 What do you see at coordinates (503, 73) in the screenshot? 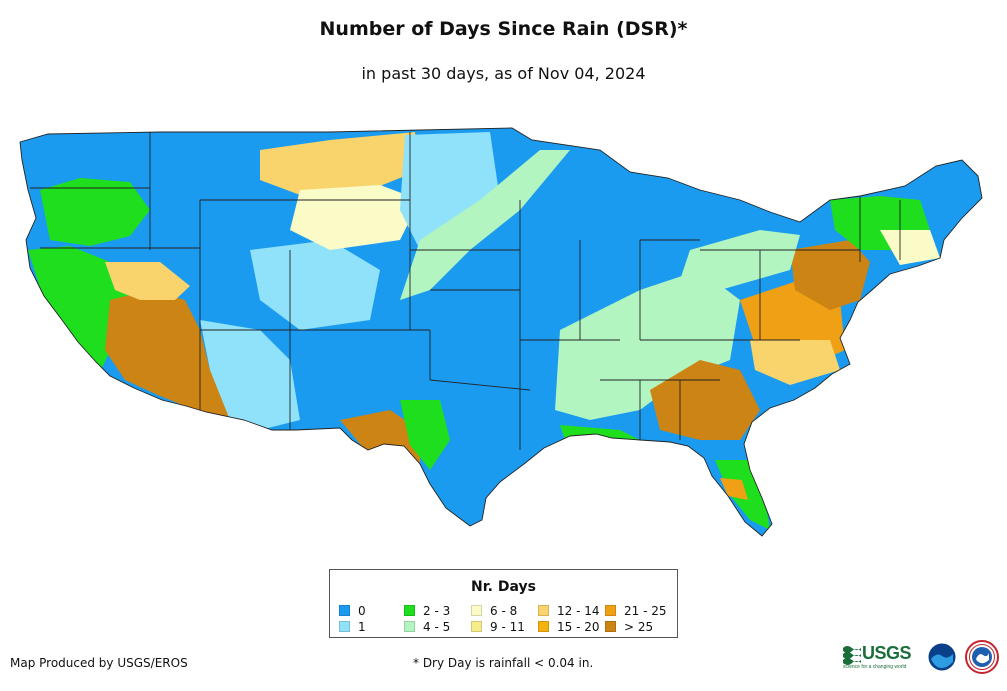
I see `map-subtitle: in past 30 days, as of Nov 04, 2024` at bounding box center [503, 73].